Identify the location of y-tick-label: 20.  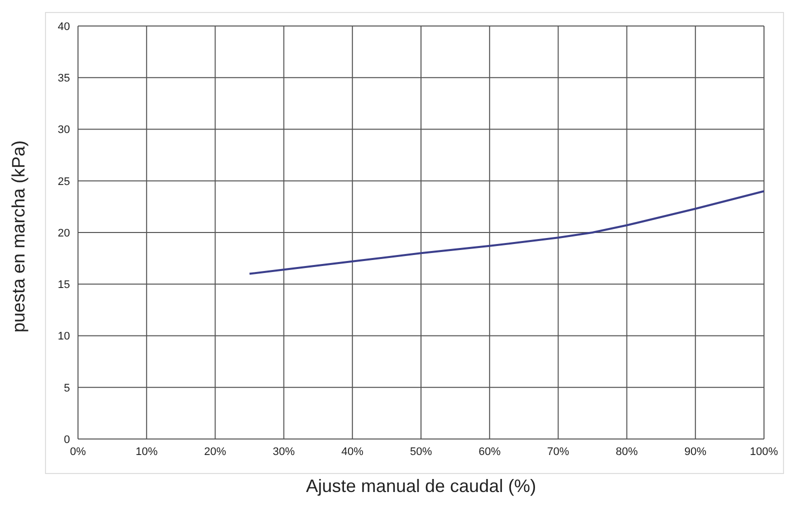
(64, 233).